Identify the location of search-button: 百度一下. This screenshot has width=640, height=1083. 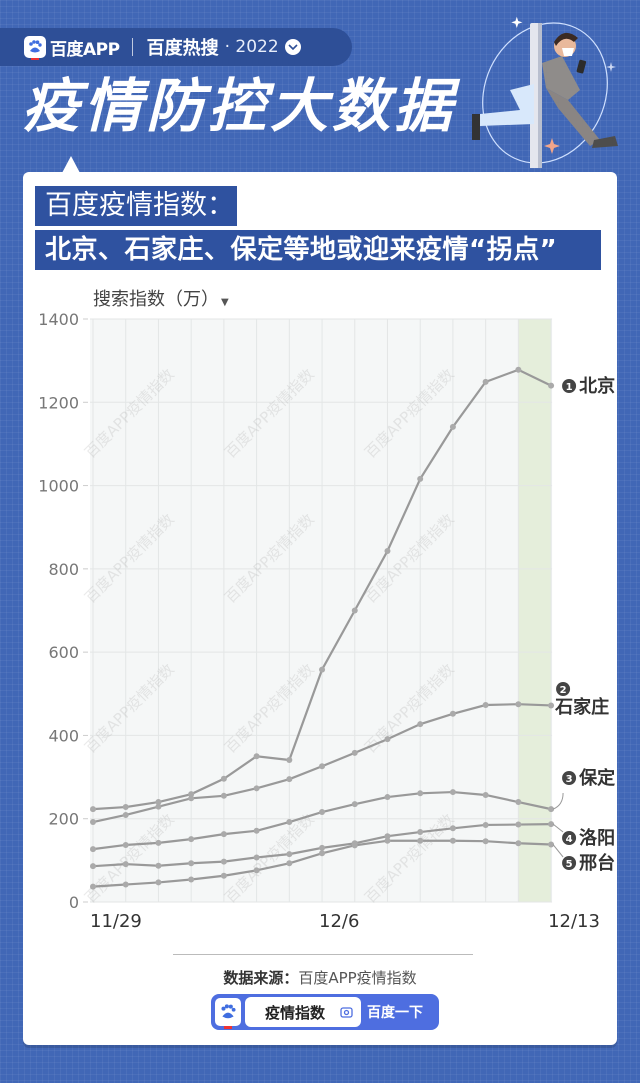
(395, 1013).